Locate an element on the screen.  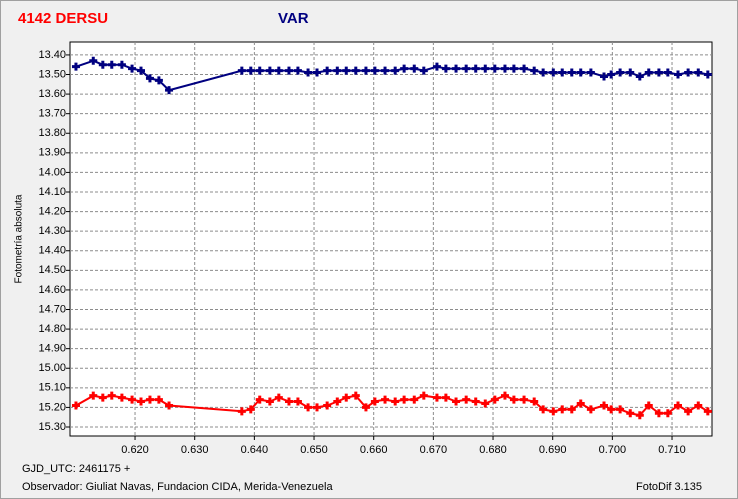
x-tick-label: 0.690 is located at coordinates (553, 450).